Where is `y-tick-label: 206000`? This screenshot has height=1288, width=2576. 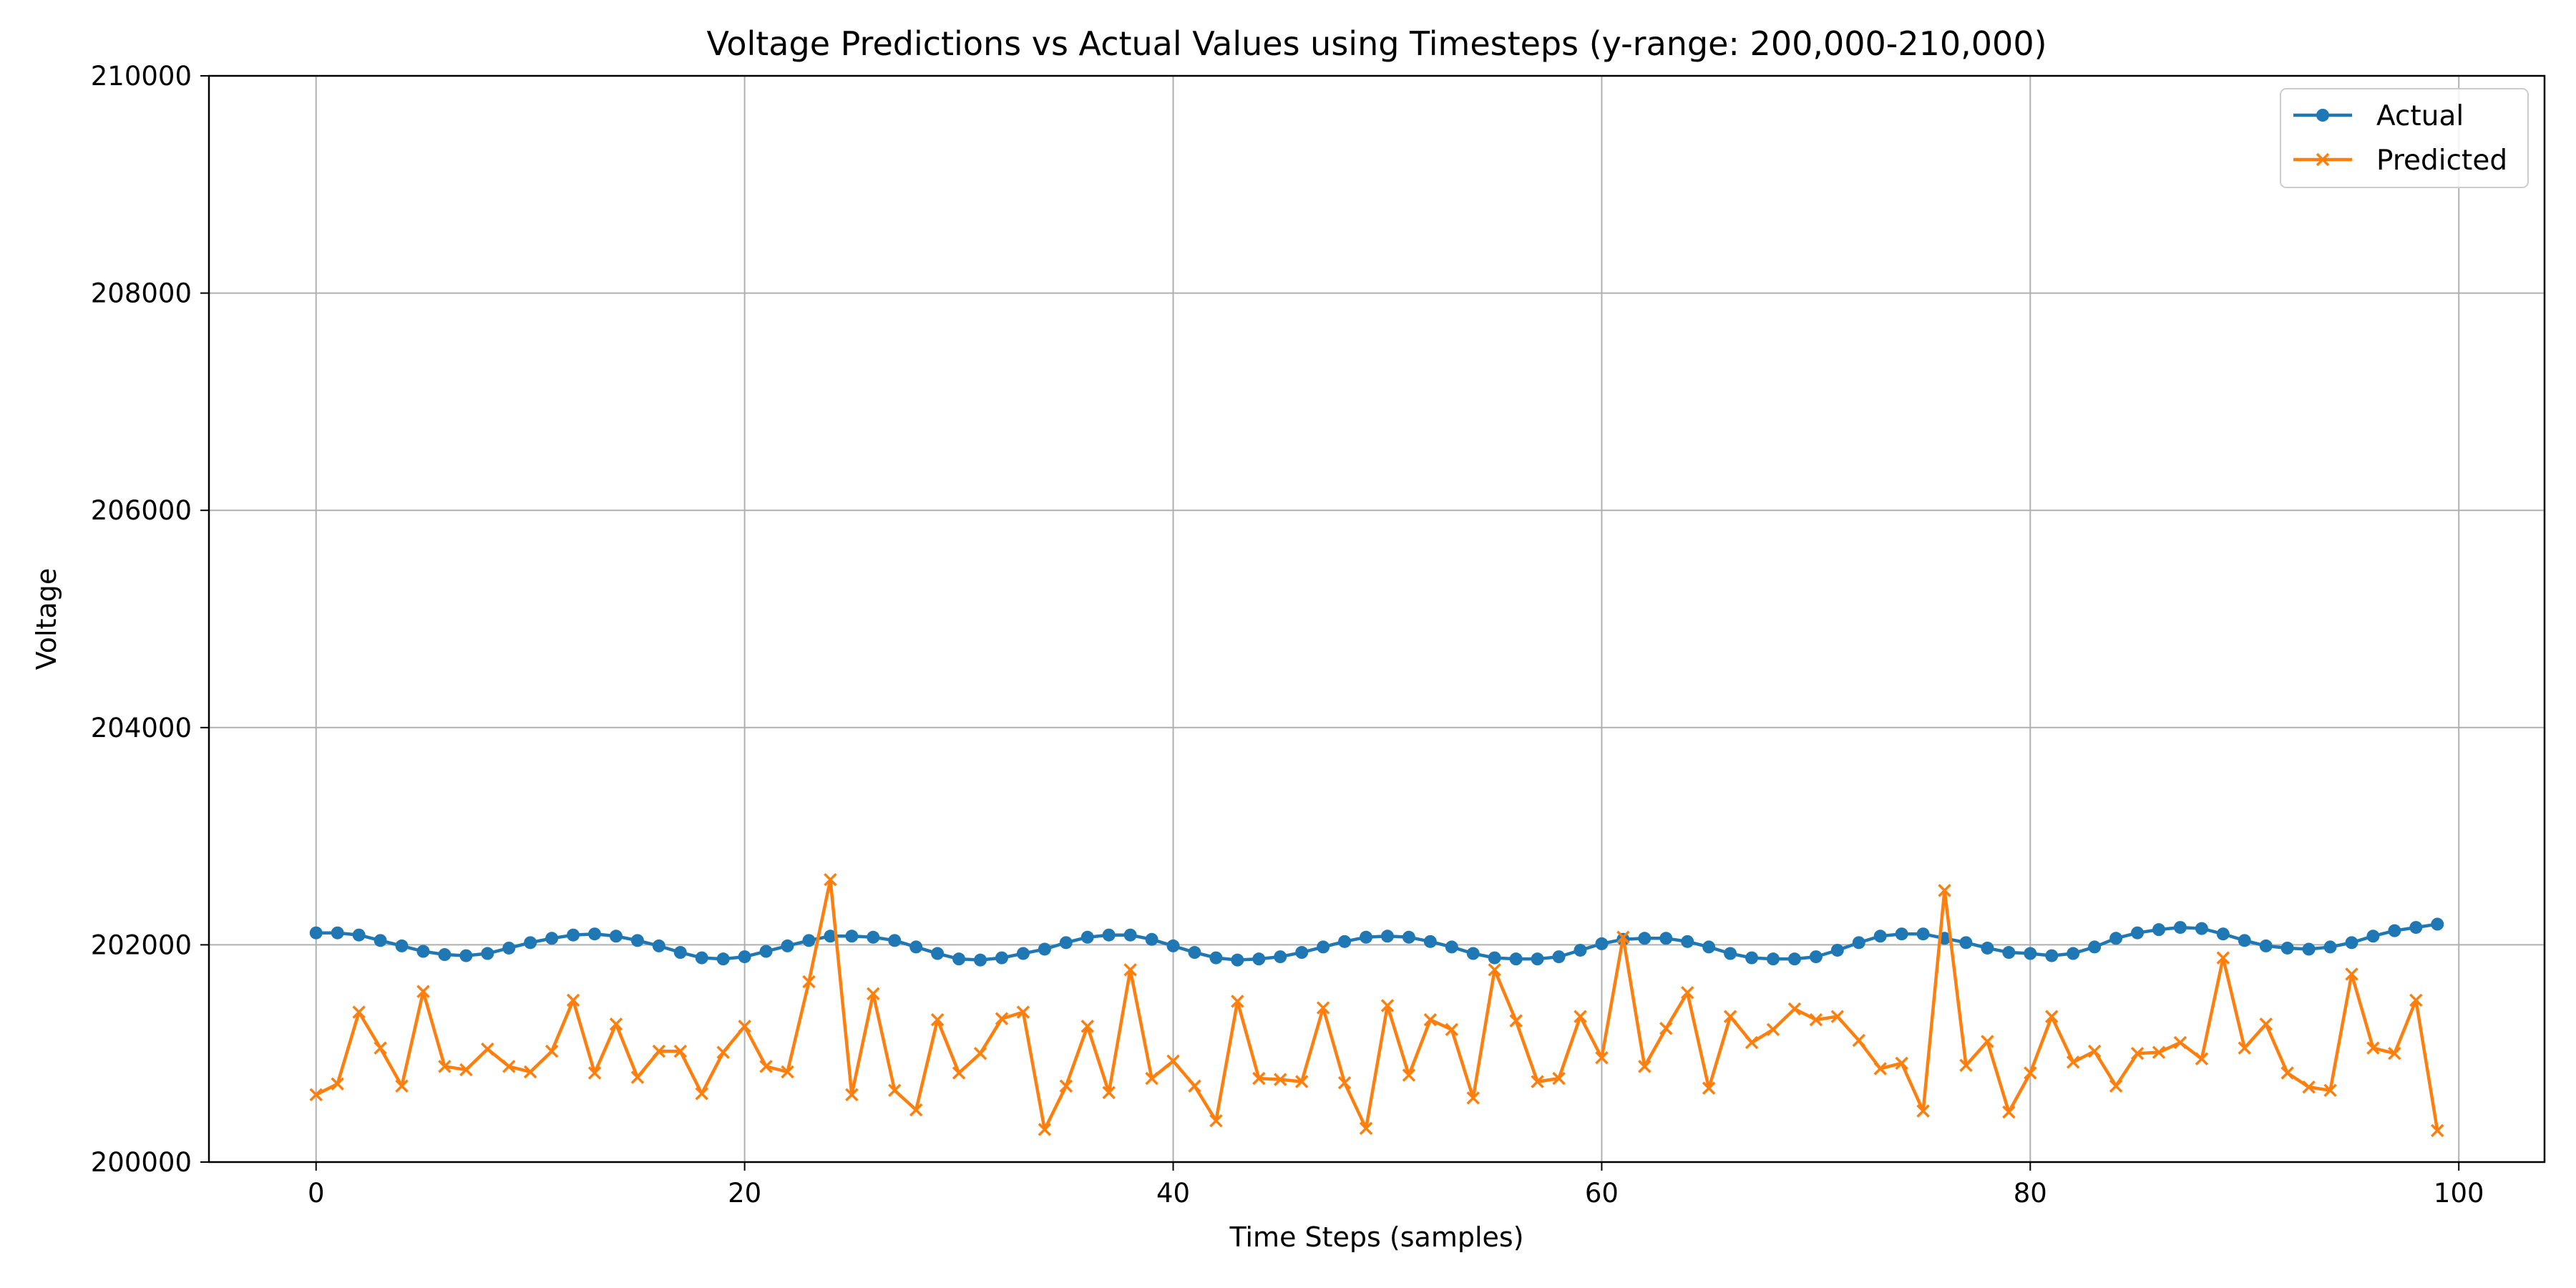 y-tick-label: 206000 is located at coordinates (141, 510).